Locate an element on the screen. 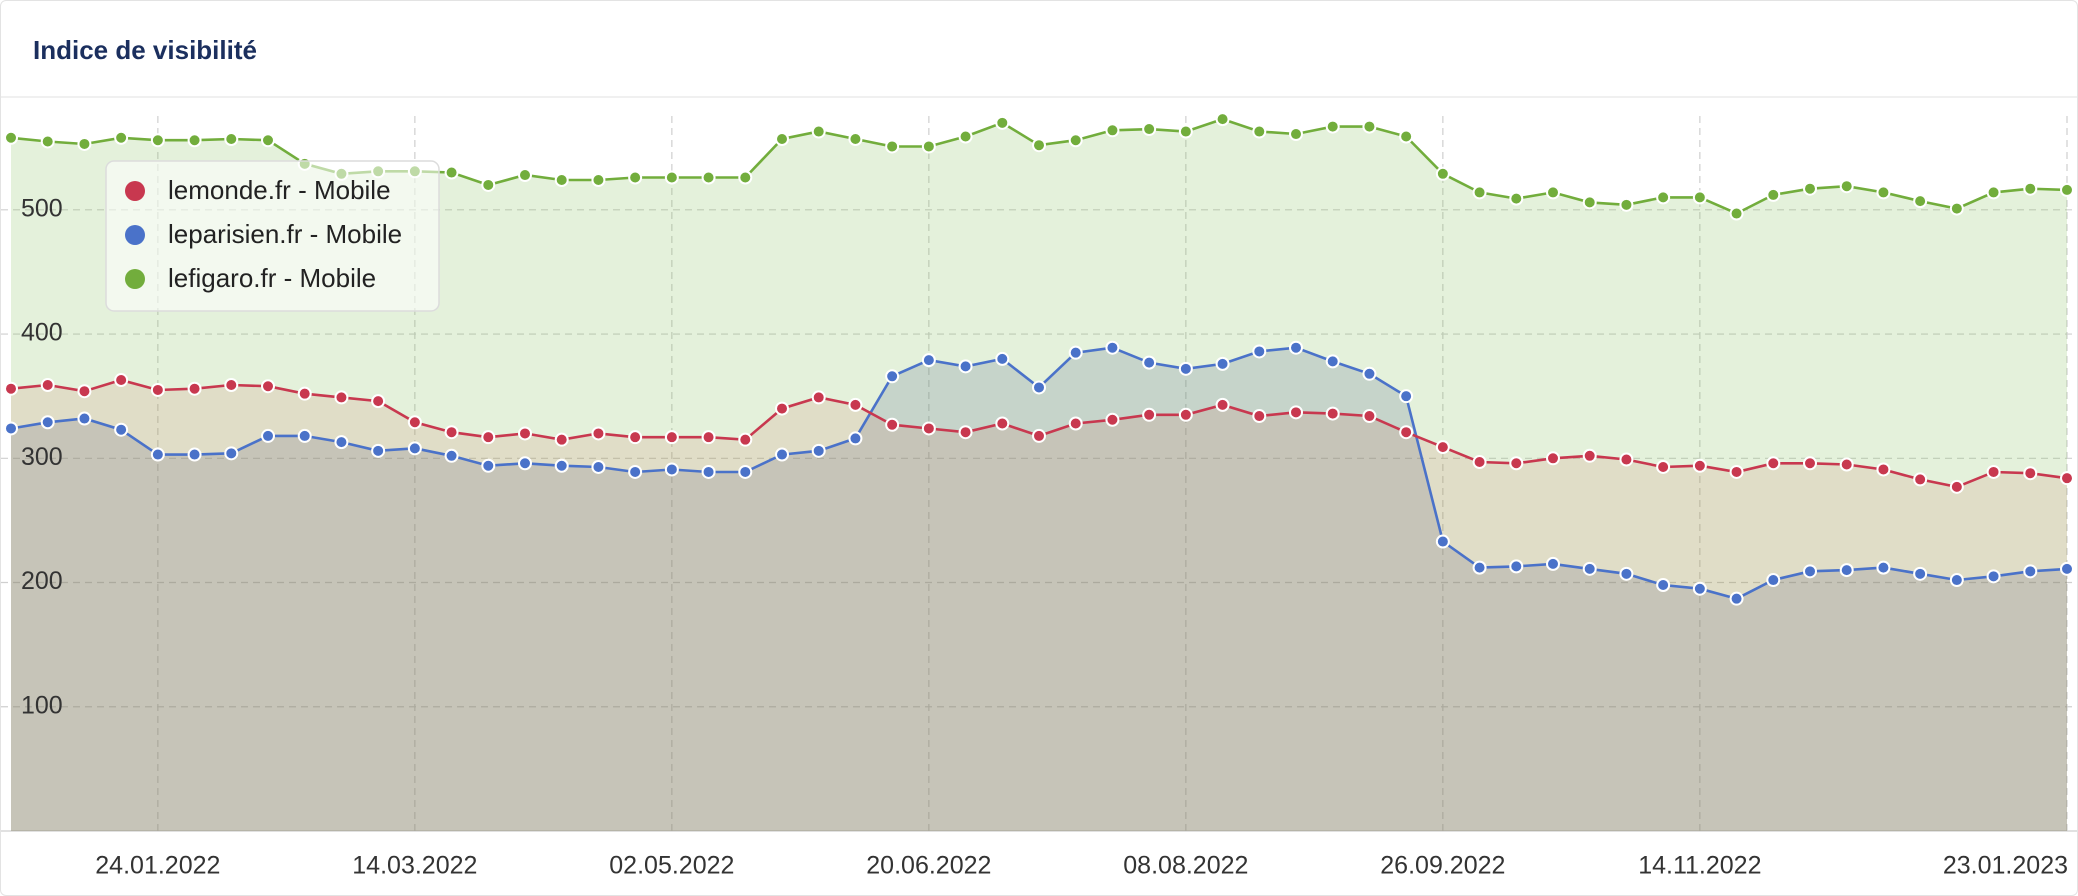 This screenshot has width=2078, height=896. legend-box is located at coordinates (272, 236).